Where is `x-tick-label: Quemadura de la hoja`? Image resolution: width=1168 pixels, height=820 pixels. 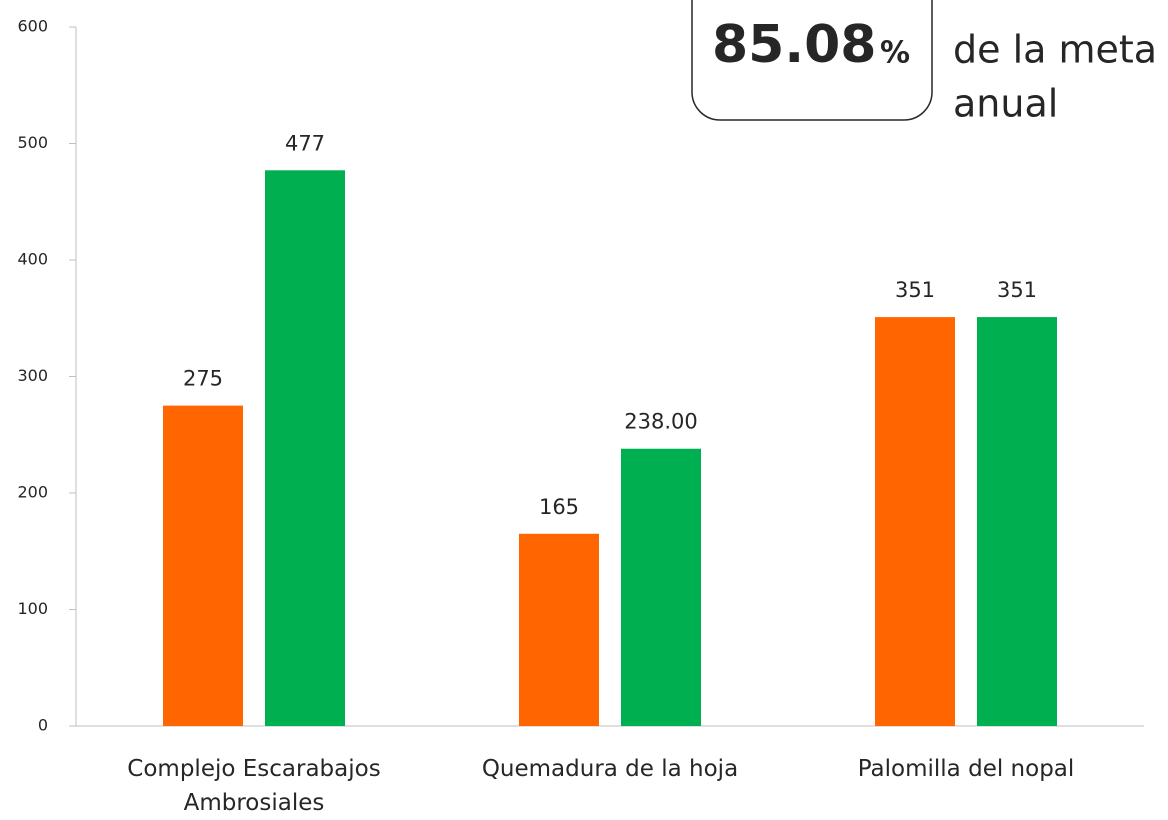 x-tick-label: Quemadura de la hoja is located at coordinates (610, 769).